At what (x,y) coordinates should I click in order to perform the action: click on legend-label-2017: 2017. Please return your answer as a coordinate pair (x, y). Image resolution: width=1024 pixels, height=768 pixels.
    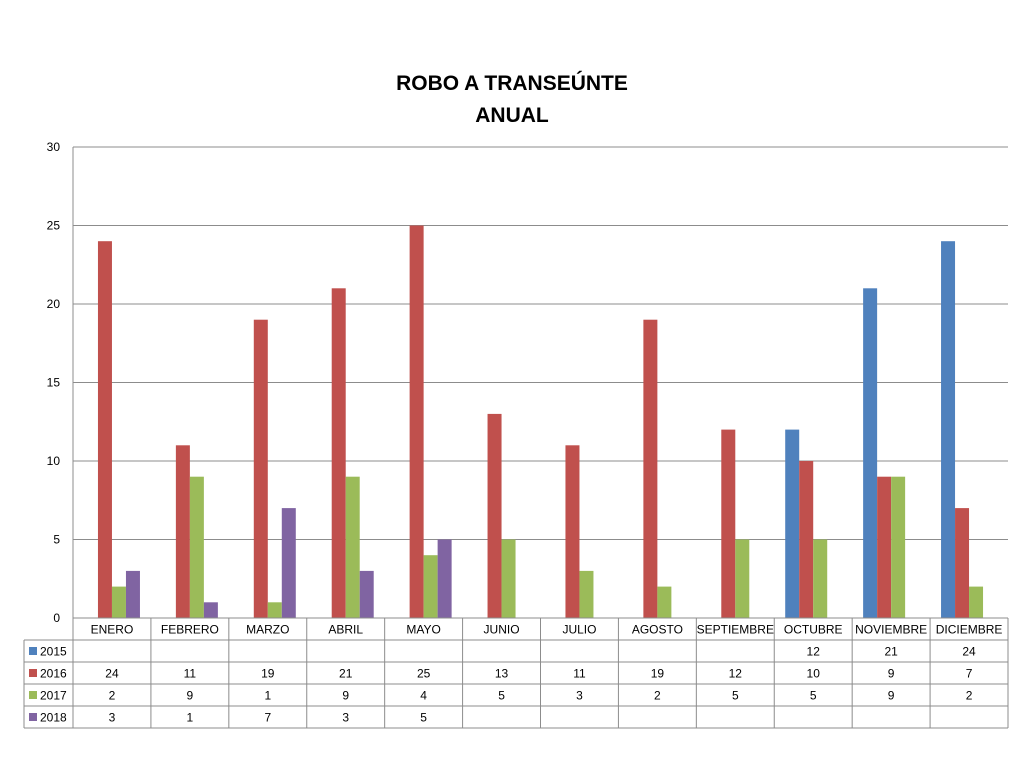
    Looking at the image, I should click on (53, 696).